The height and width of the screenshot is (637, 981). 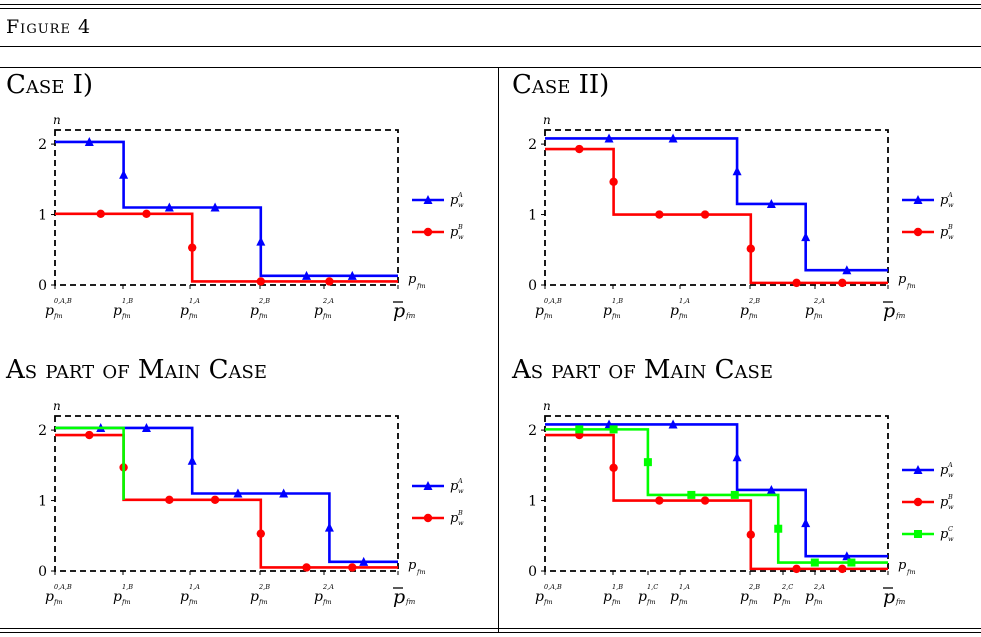 What do you see at coordinates (787, 587) in the screenshot?
I see `x-tick-sup-5: 2,C` at bounding box center [787, 587].